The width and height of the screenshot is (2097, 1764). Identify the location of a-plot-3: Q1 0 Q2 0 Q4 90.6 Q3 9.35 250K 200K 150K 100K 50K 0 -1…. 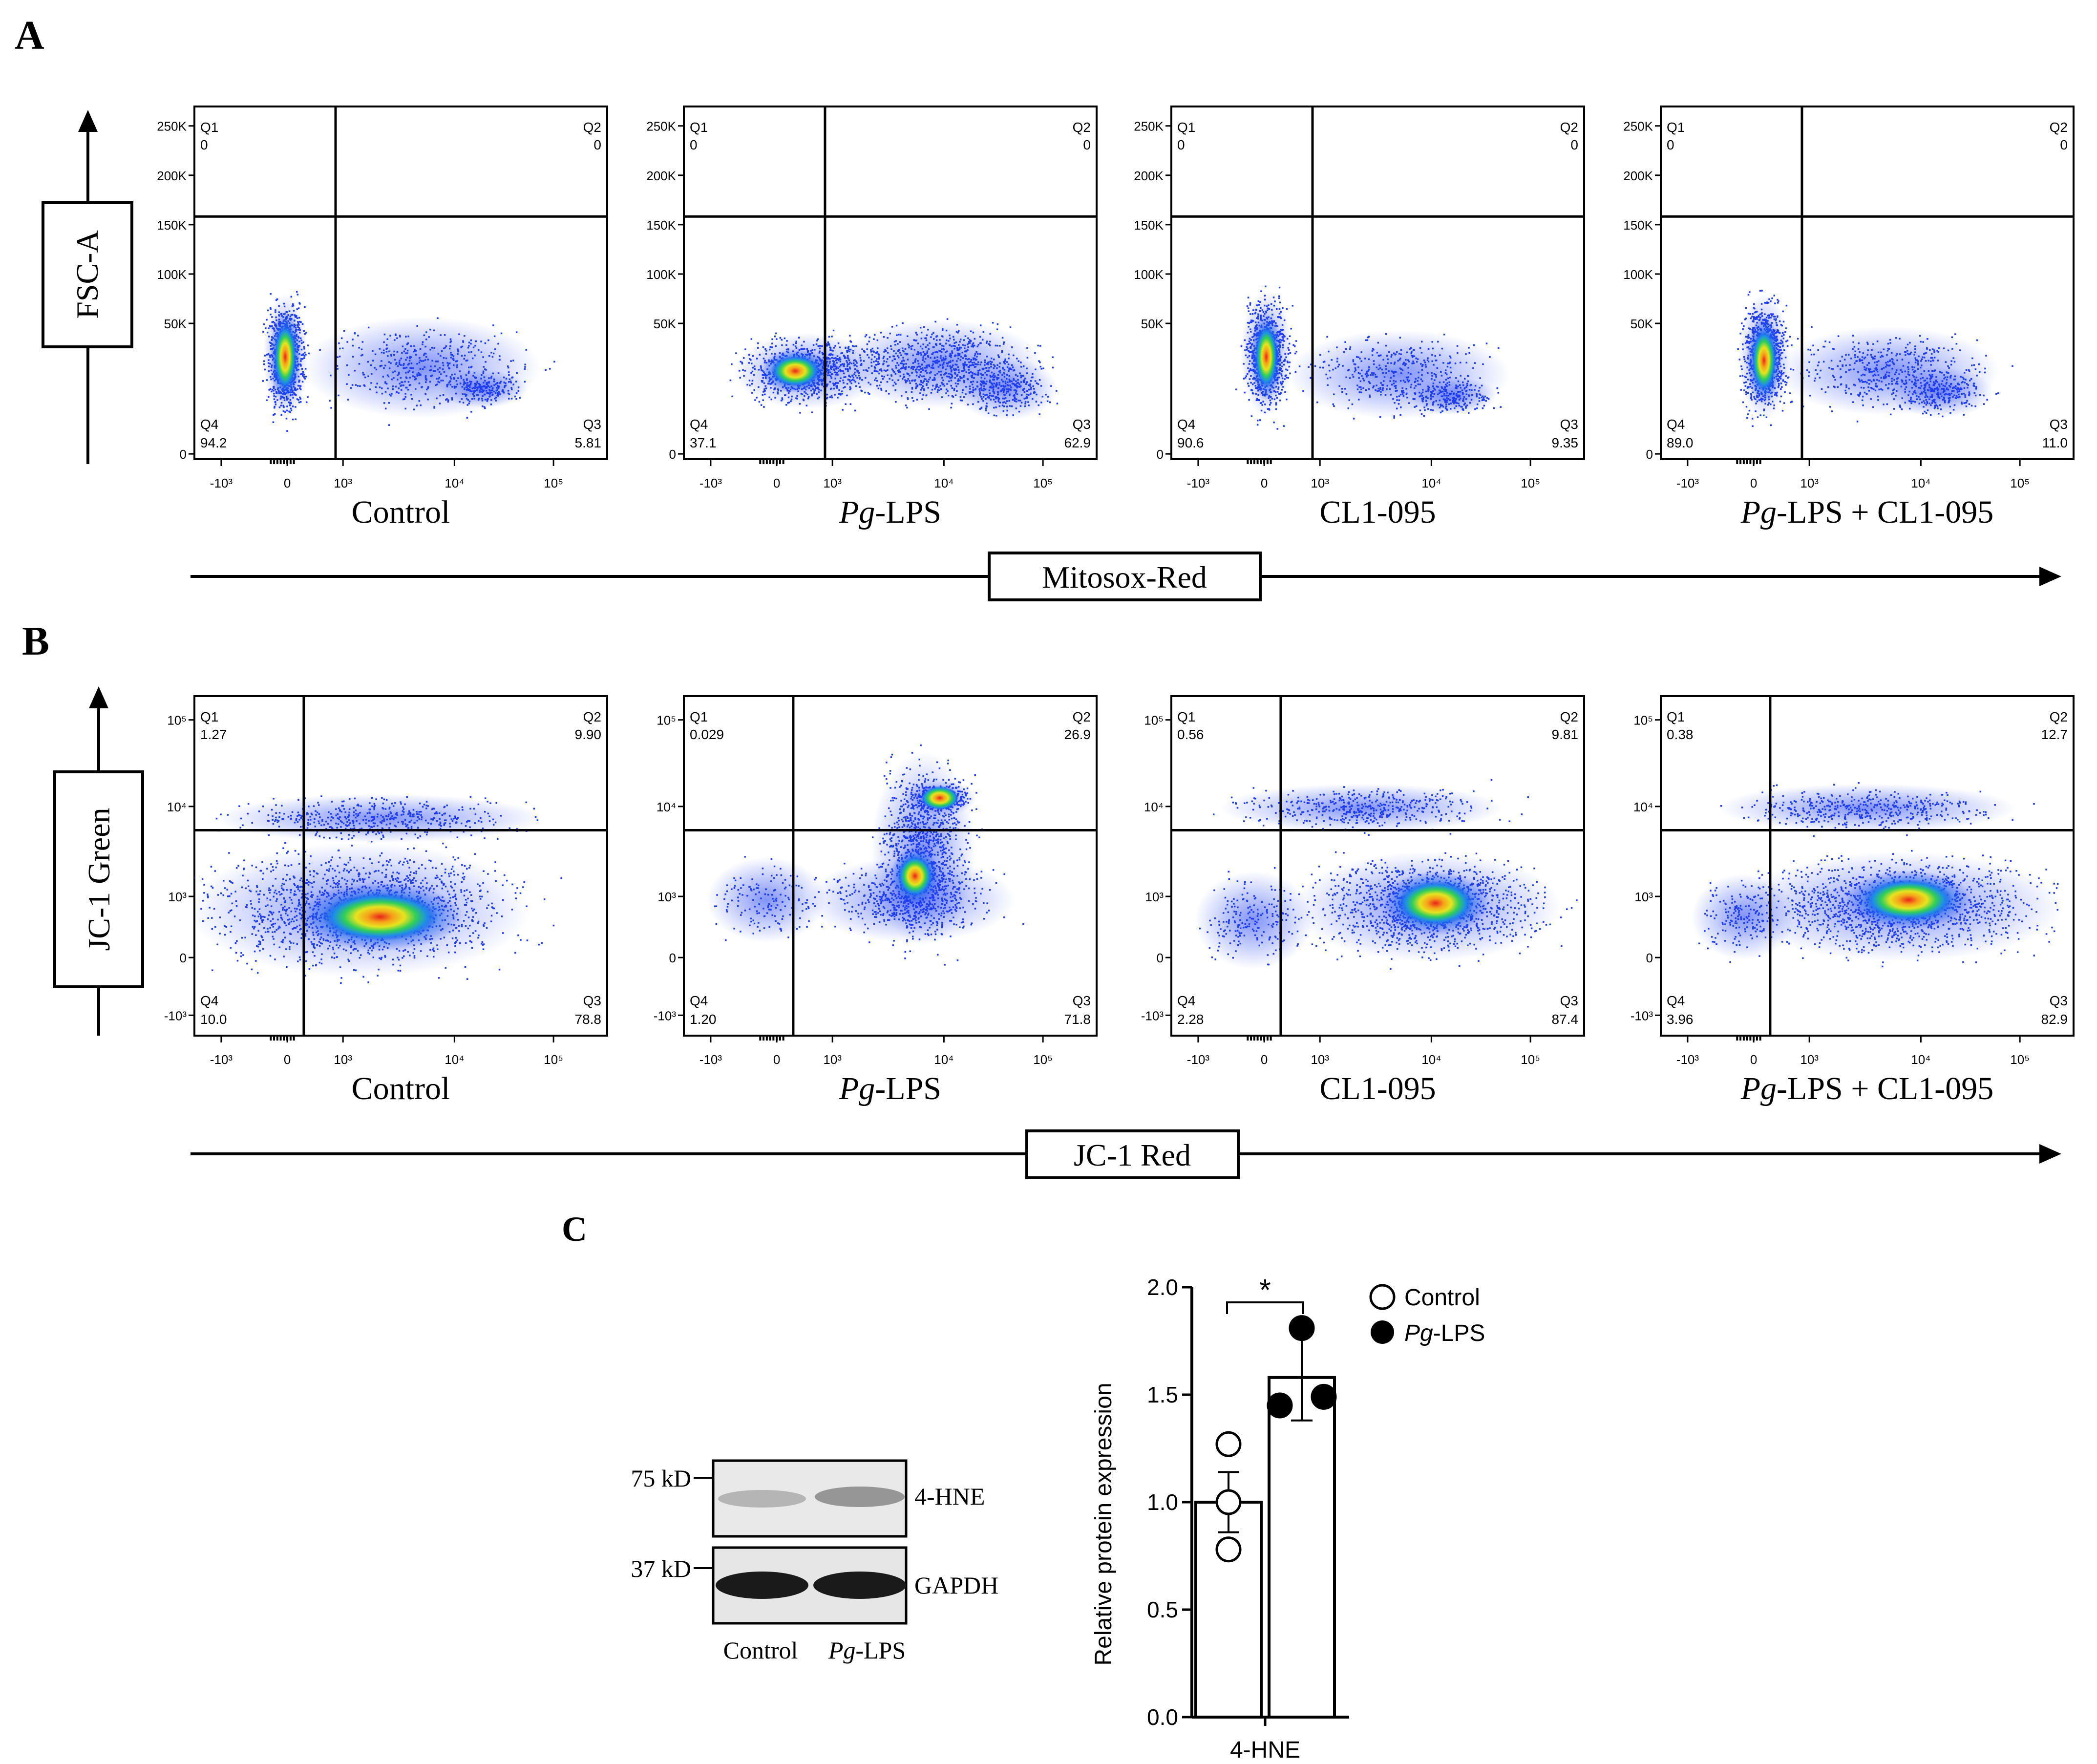
(1359, 318).